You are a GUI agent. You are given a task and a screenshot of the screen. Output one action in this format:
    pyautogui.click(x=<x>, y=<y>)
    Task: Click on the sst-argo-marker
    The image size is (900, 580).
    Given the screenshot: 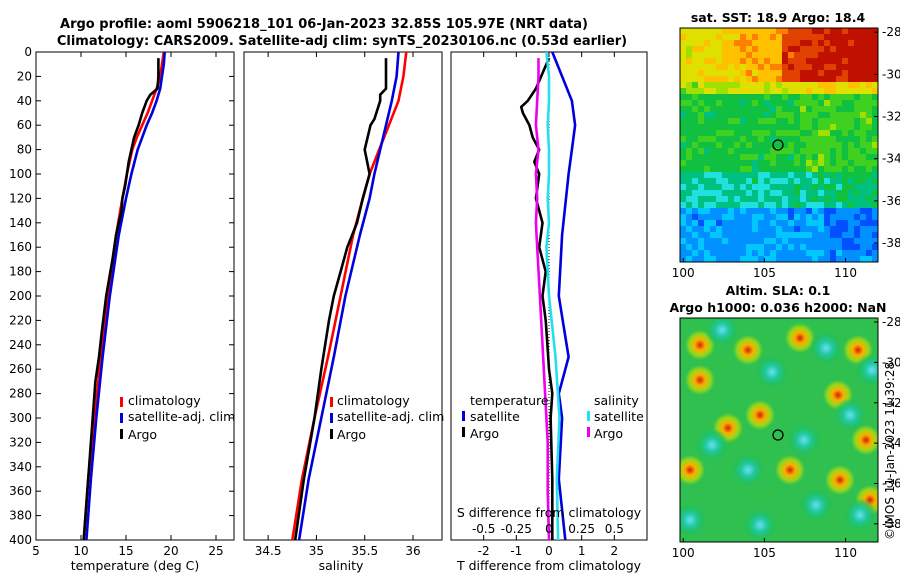 What is the action you would take?
    pyautogui.click(x=778, y=145)
    